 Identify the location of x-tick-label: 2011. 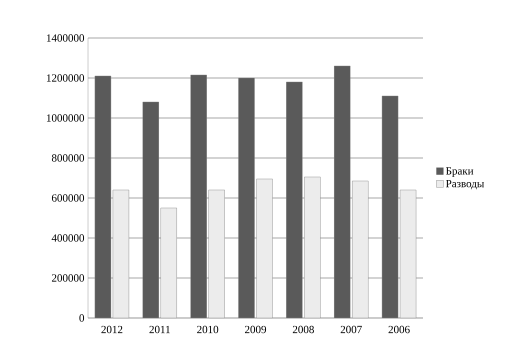
(159, 330).